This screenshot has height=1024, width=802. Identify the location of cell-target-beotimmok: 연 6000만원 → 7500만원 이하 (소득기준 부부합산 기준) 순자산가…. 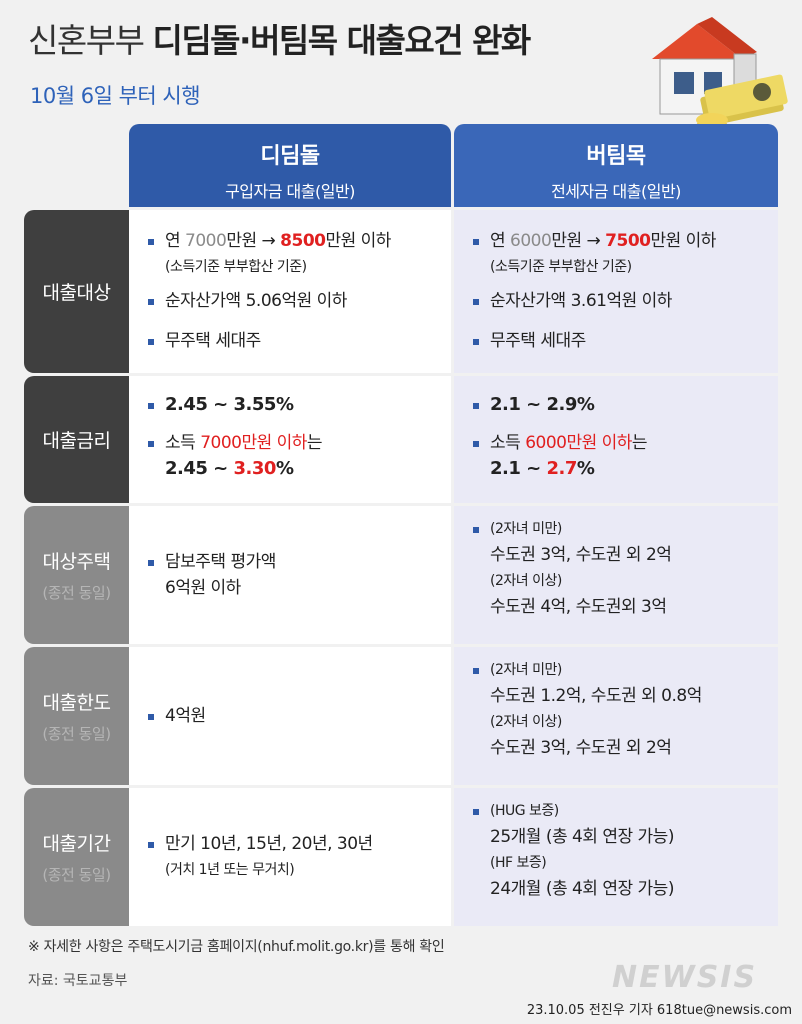
(616, 291).